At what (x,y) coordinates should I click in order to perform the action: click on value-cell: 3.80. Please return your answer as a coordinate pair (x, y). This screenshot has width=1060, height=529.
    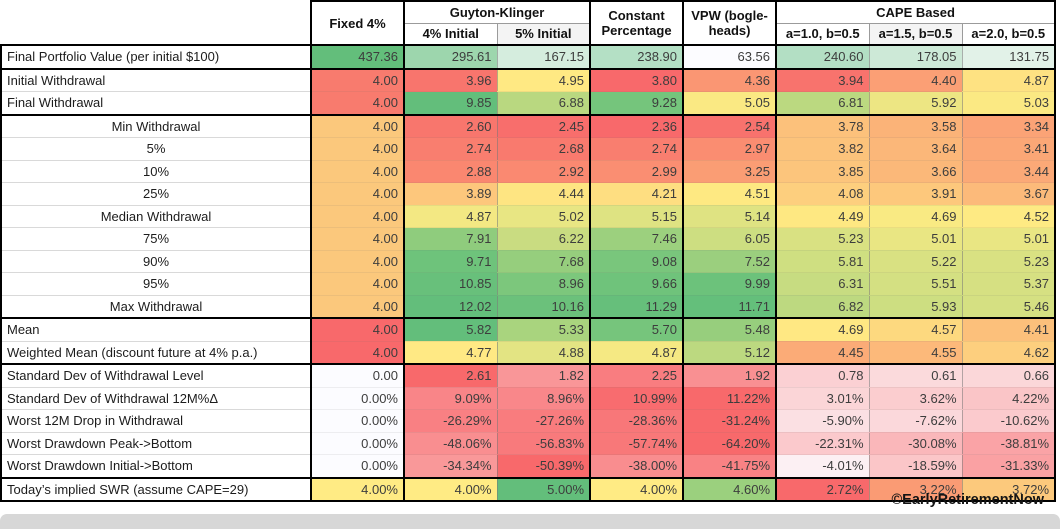
    Looking at the image, I should click on (636, 80).